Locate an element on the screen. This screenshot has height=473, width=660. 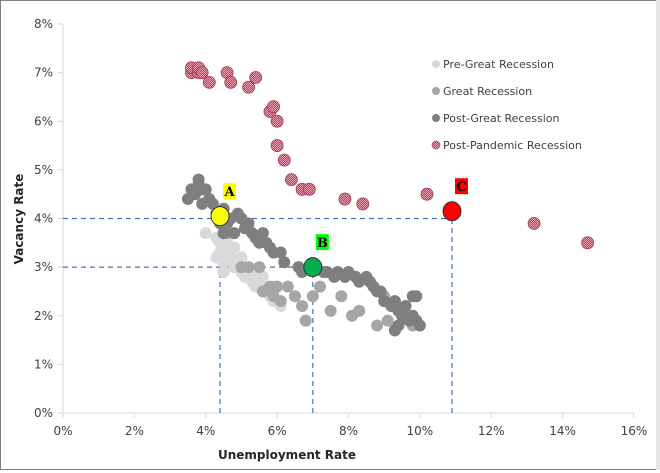
legend-item: Post-Pandemic Recession is located at coordinates (506, 145).